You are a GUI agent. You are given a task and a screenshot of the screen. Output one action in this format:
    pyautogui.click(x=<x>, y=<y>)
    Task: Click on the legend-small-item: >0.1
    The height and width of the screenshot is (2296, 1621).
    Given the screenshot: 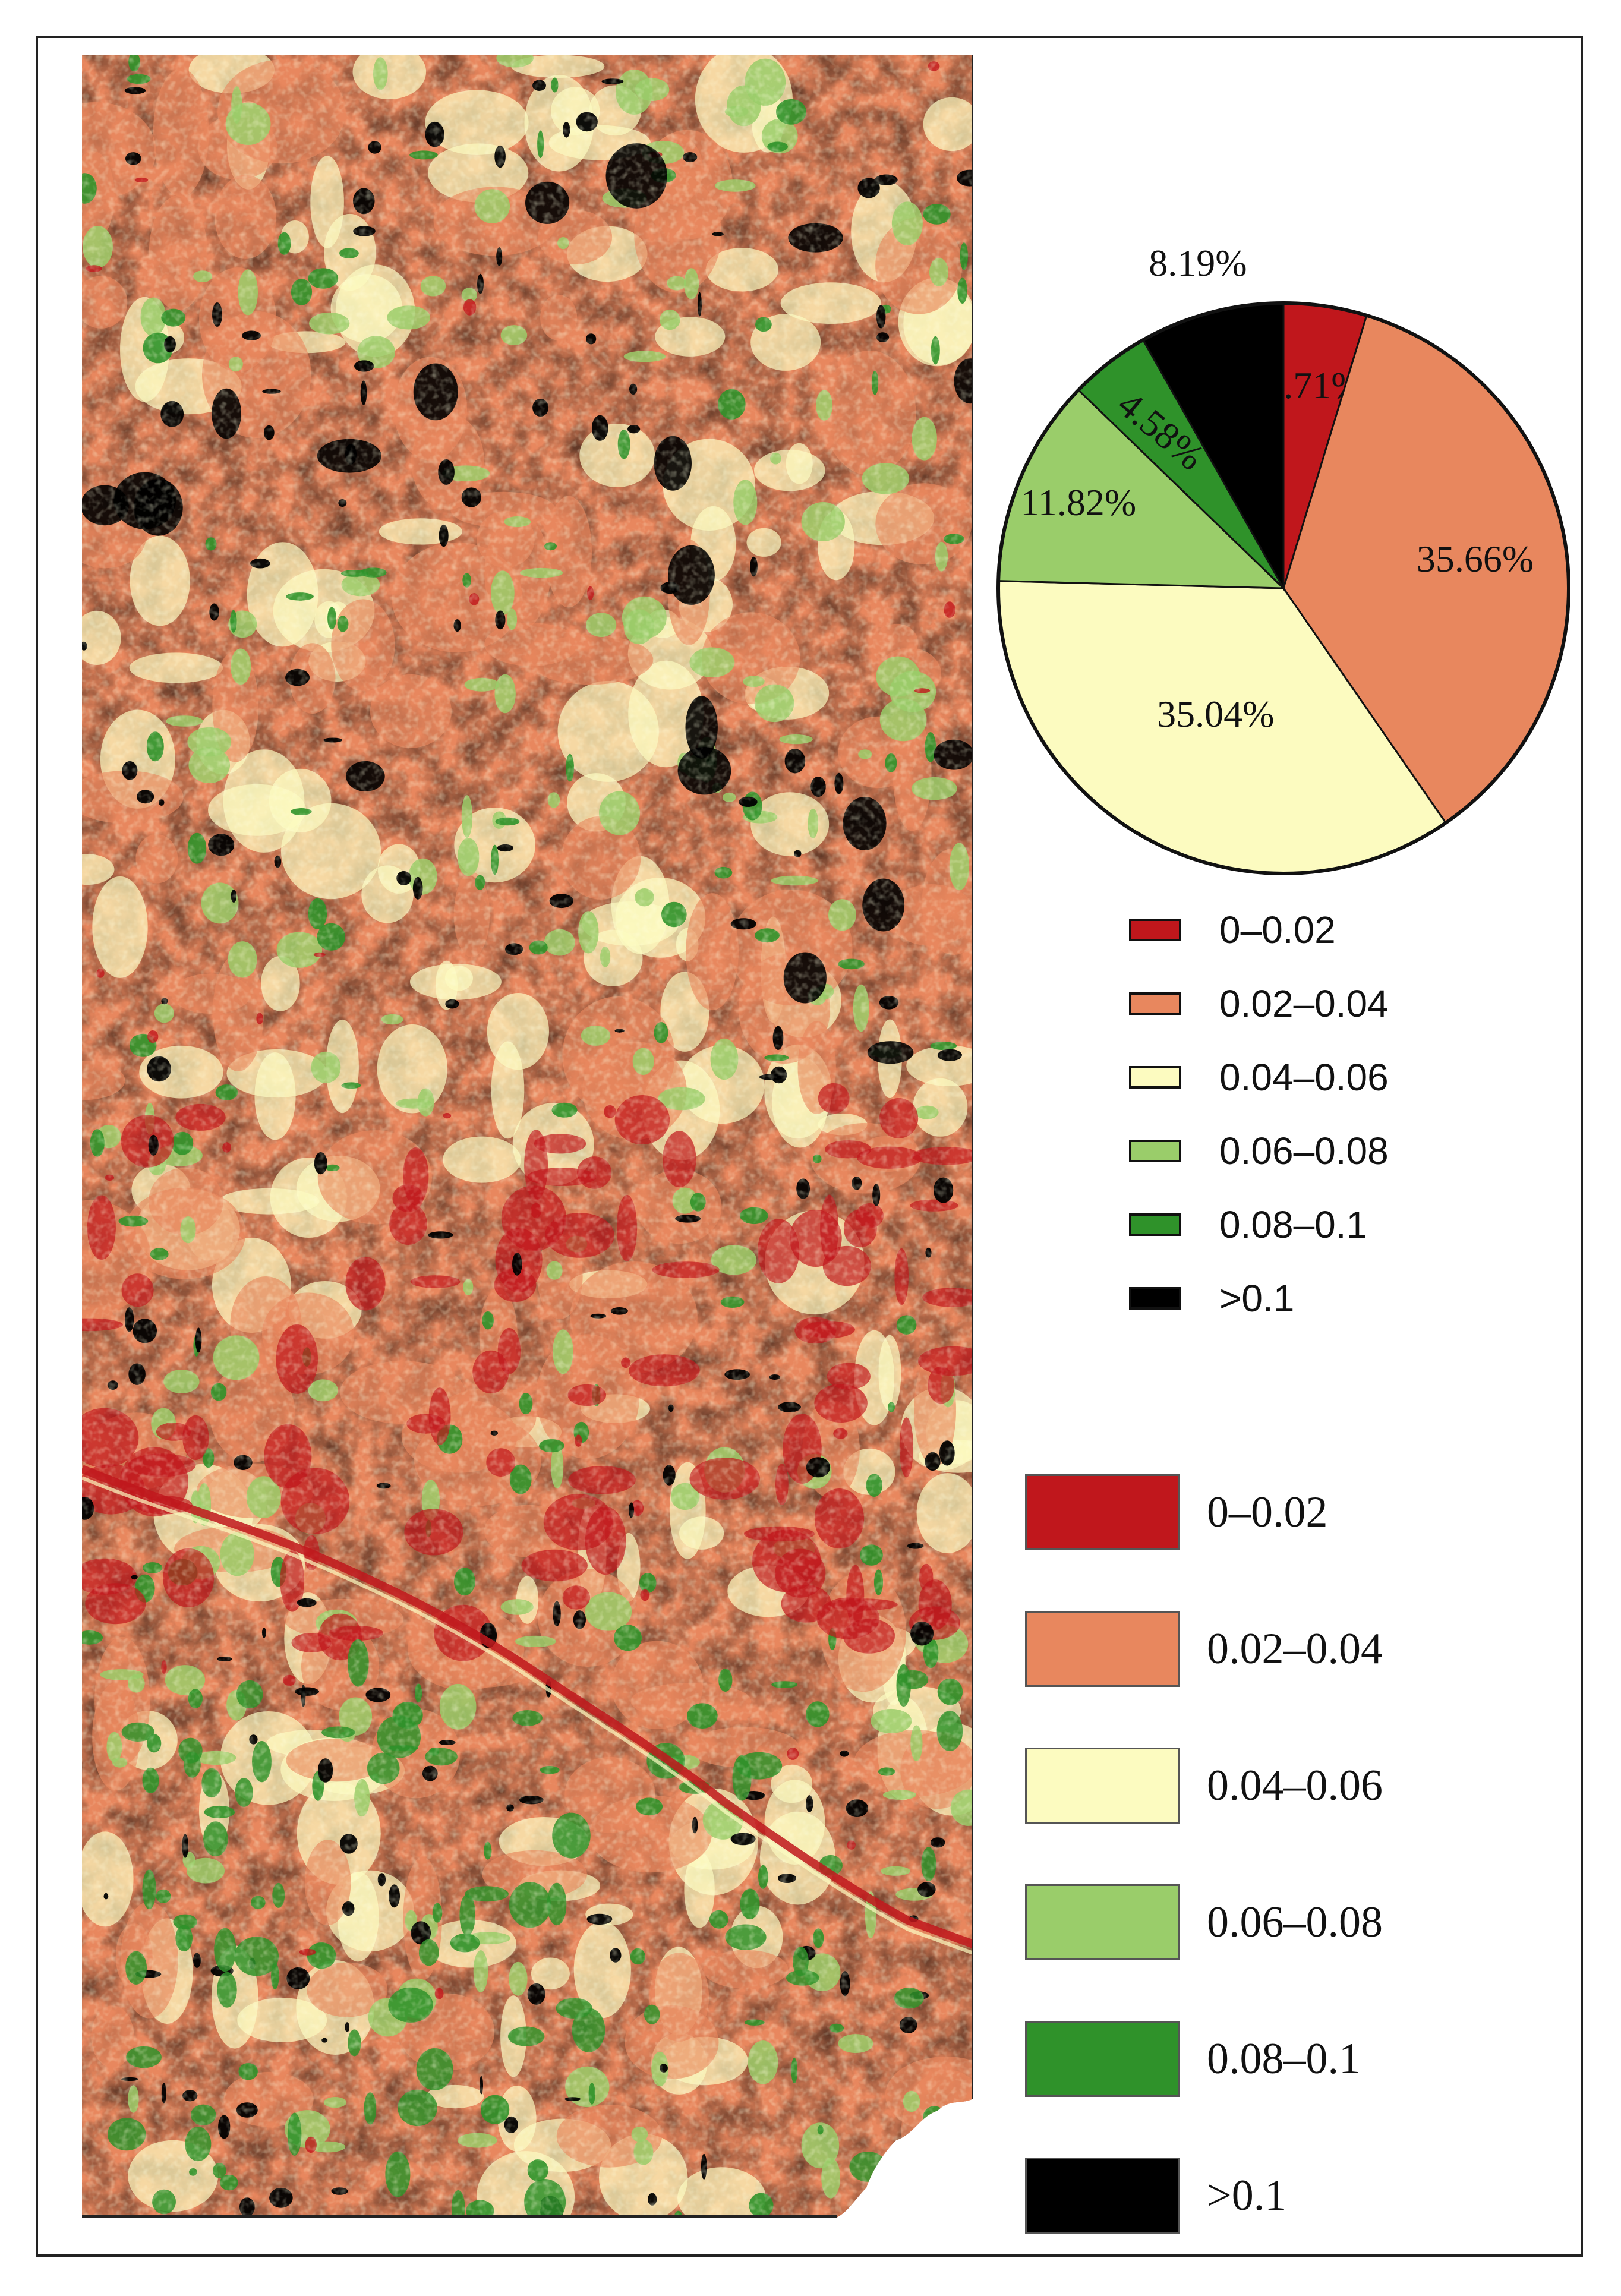 What is the action you would take?
    pyautogui.click(x=1212, y=1298)
    